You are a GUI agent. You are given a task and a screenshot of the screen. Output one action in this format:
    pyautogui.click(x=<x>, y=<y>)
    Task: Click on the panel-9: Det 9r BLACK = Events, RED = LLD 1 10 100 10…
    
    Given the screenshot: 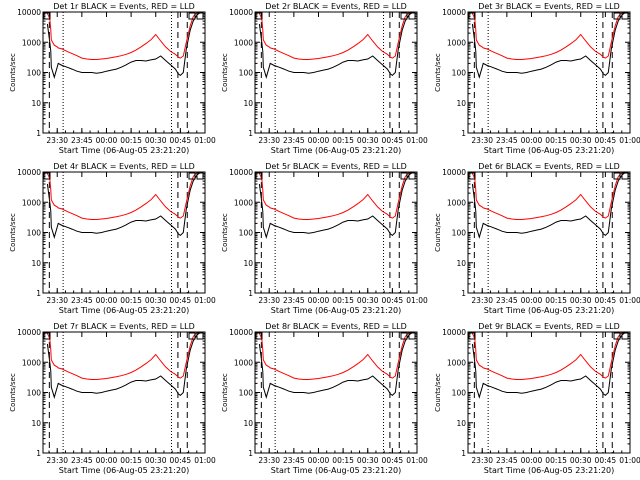 What is the action you would take?
    pyautogui.click(x=537, y=398)
    